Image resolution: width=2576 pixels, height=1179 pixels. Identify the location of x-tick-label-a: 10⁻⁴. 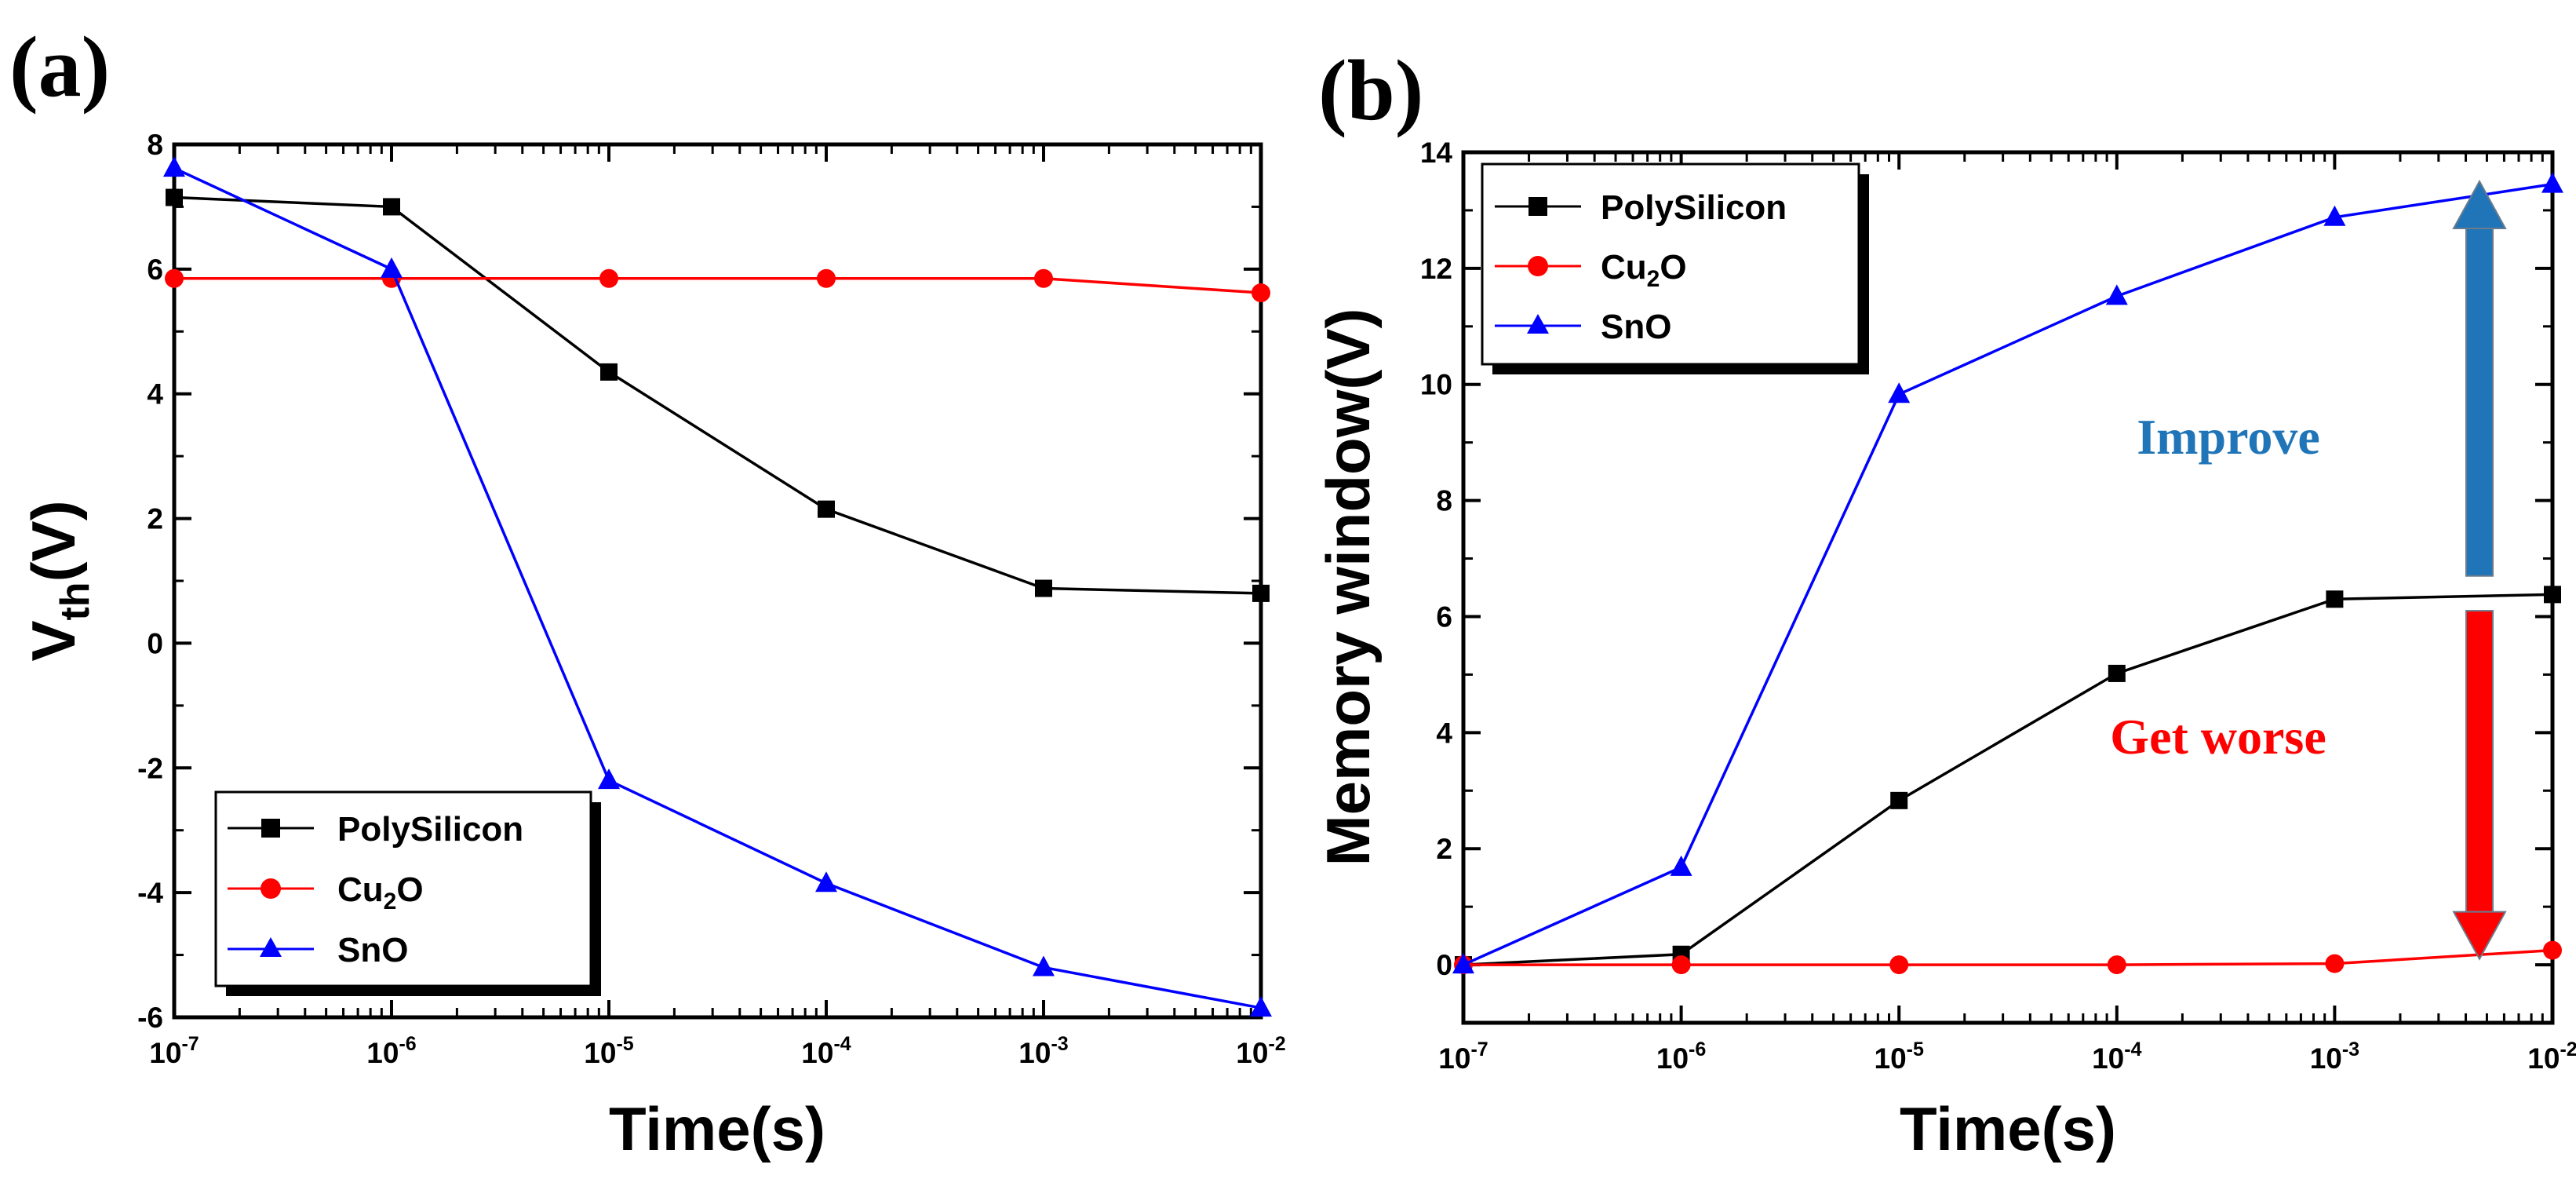
(826, 1051).